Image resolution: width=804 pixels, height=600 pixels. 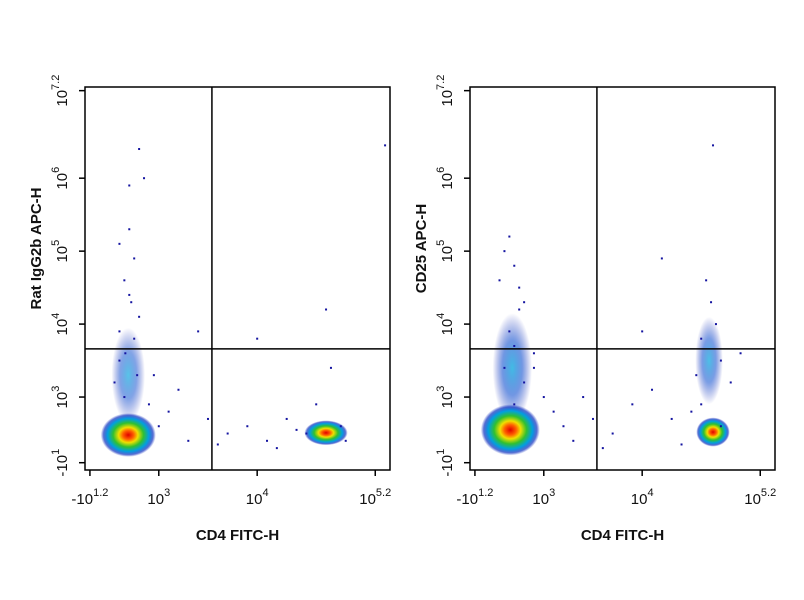 What do you see at coordinates (36, 249) in the screenshot?
I see `y-axis-label: Rat IgG2b APC-H` at bounding box center [36, 249].